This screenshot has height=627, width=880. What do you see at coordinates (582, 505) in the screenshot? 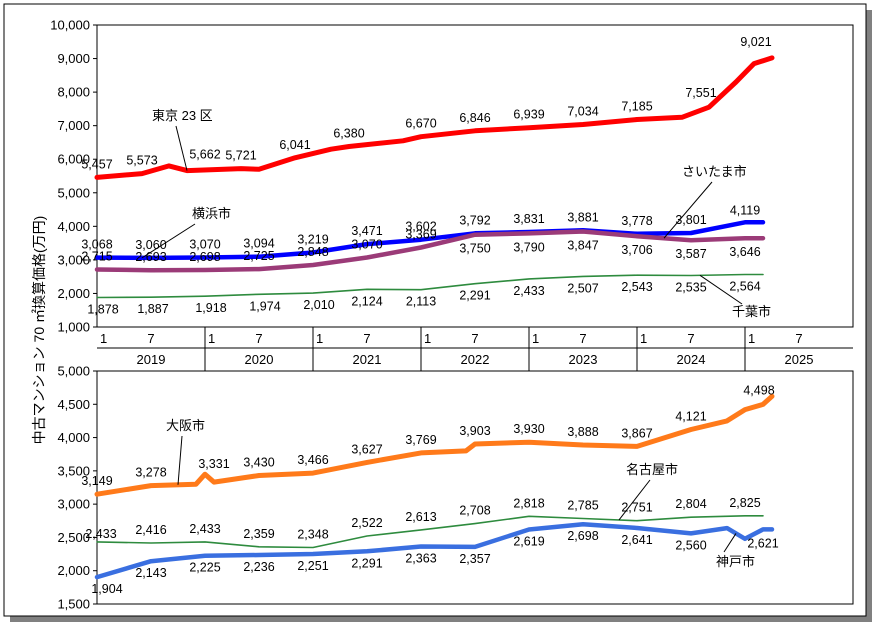
I see `data-label: 2,785` at bounding box center [582, 505].